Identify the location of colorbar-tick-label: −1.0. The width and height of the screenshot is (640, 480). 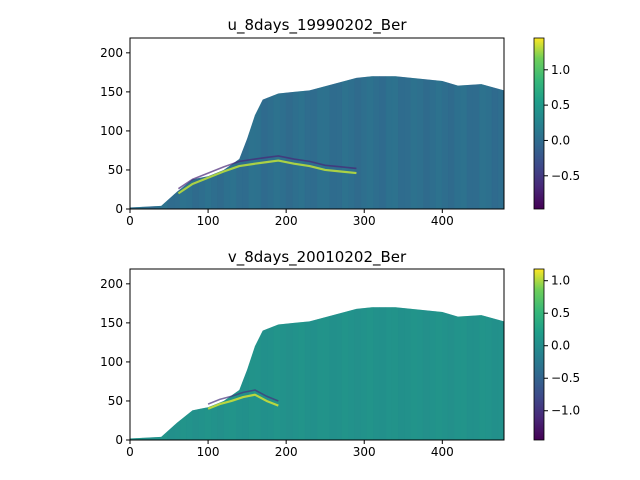
(565, 411).